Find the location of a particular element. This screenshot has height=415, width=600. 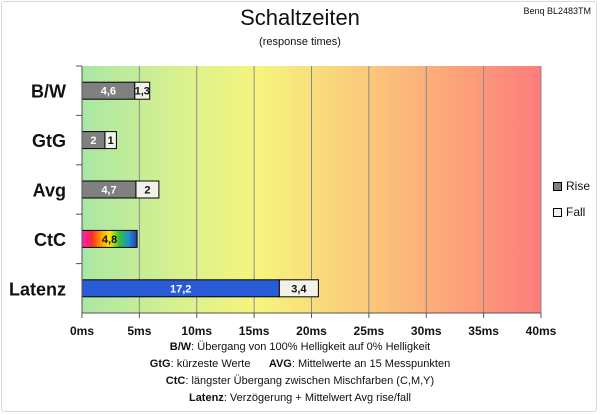

legend-item-rise: Rise is located at coordinates (571, 186).